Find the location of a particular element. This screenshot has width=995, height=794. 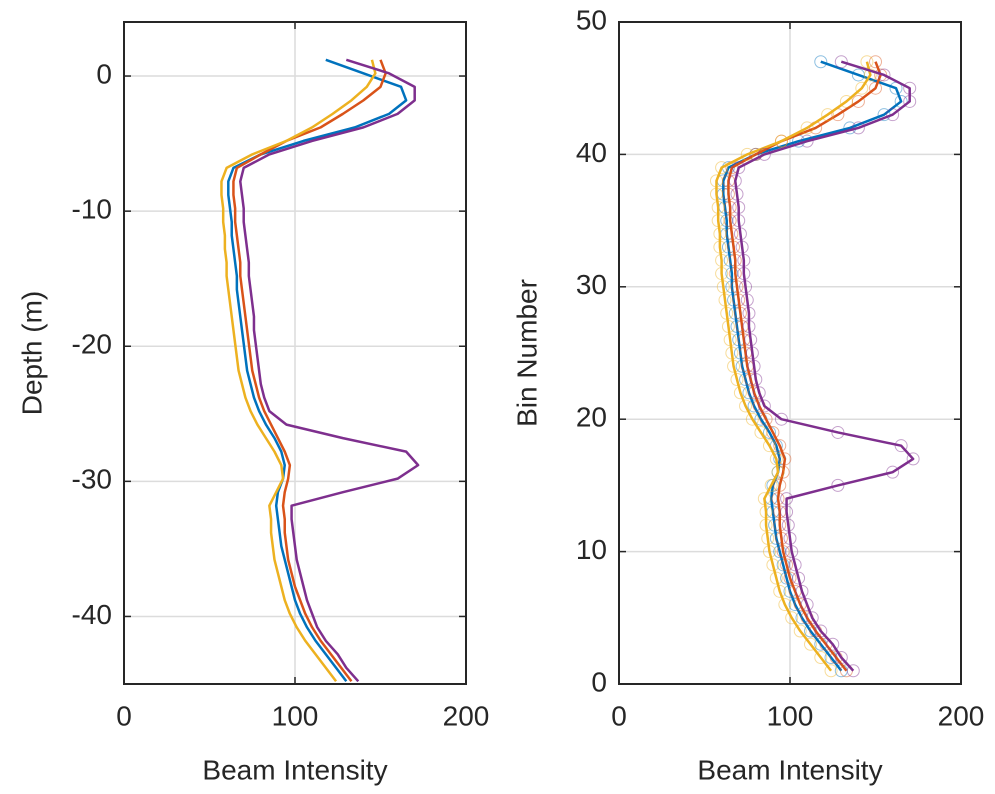

y-tick-label: -20 is located at coordinates (92, 344).